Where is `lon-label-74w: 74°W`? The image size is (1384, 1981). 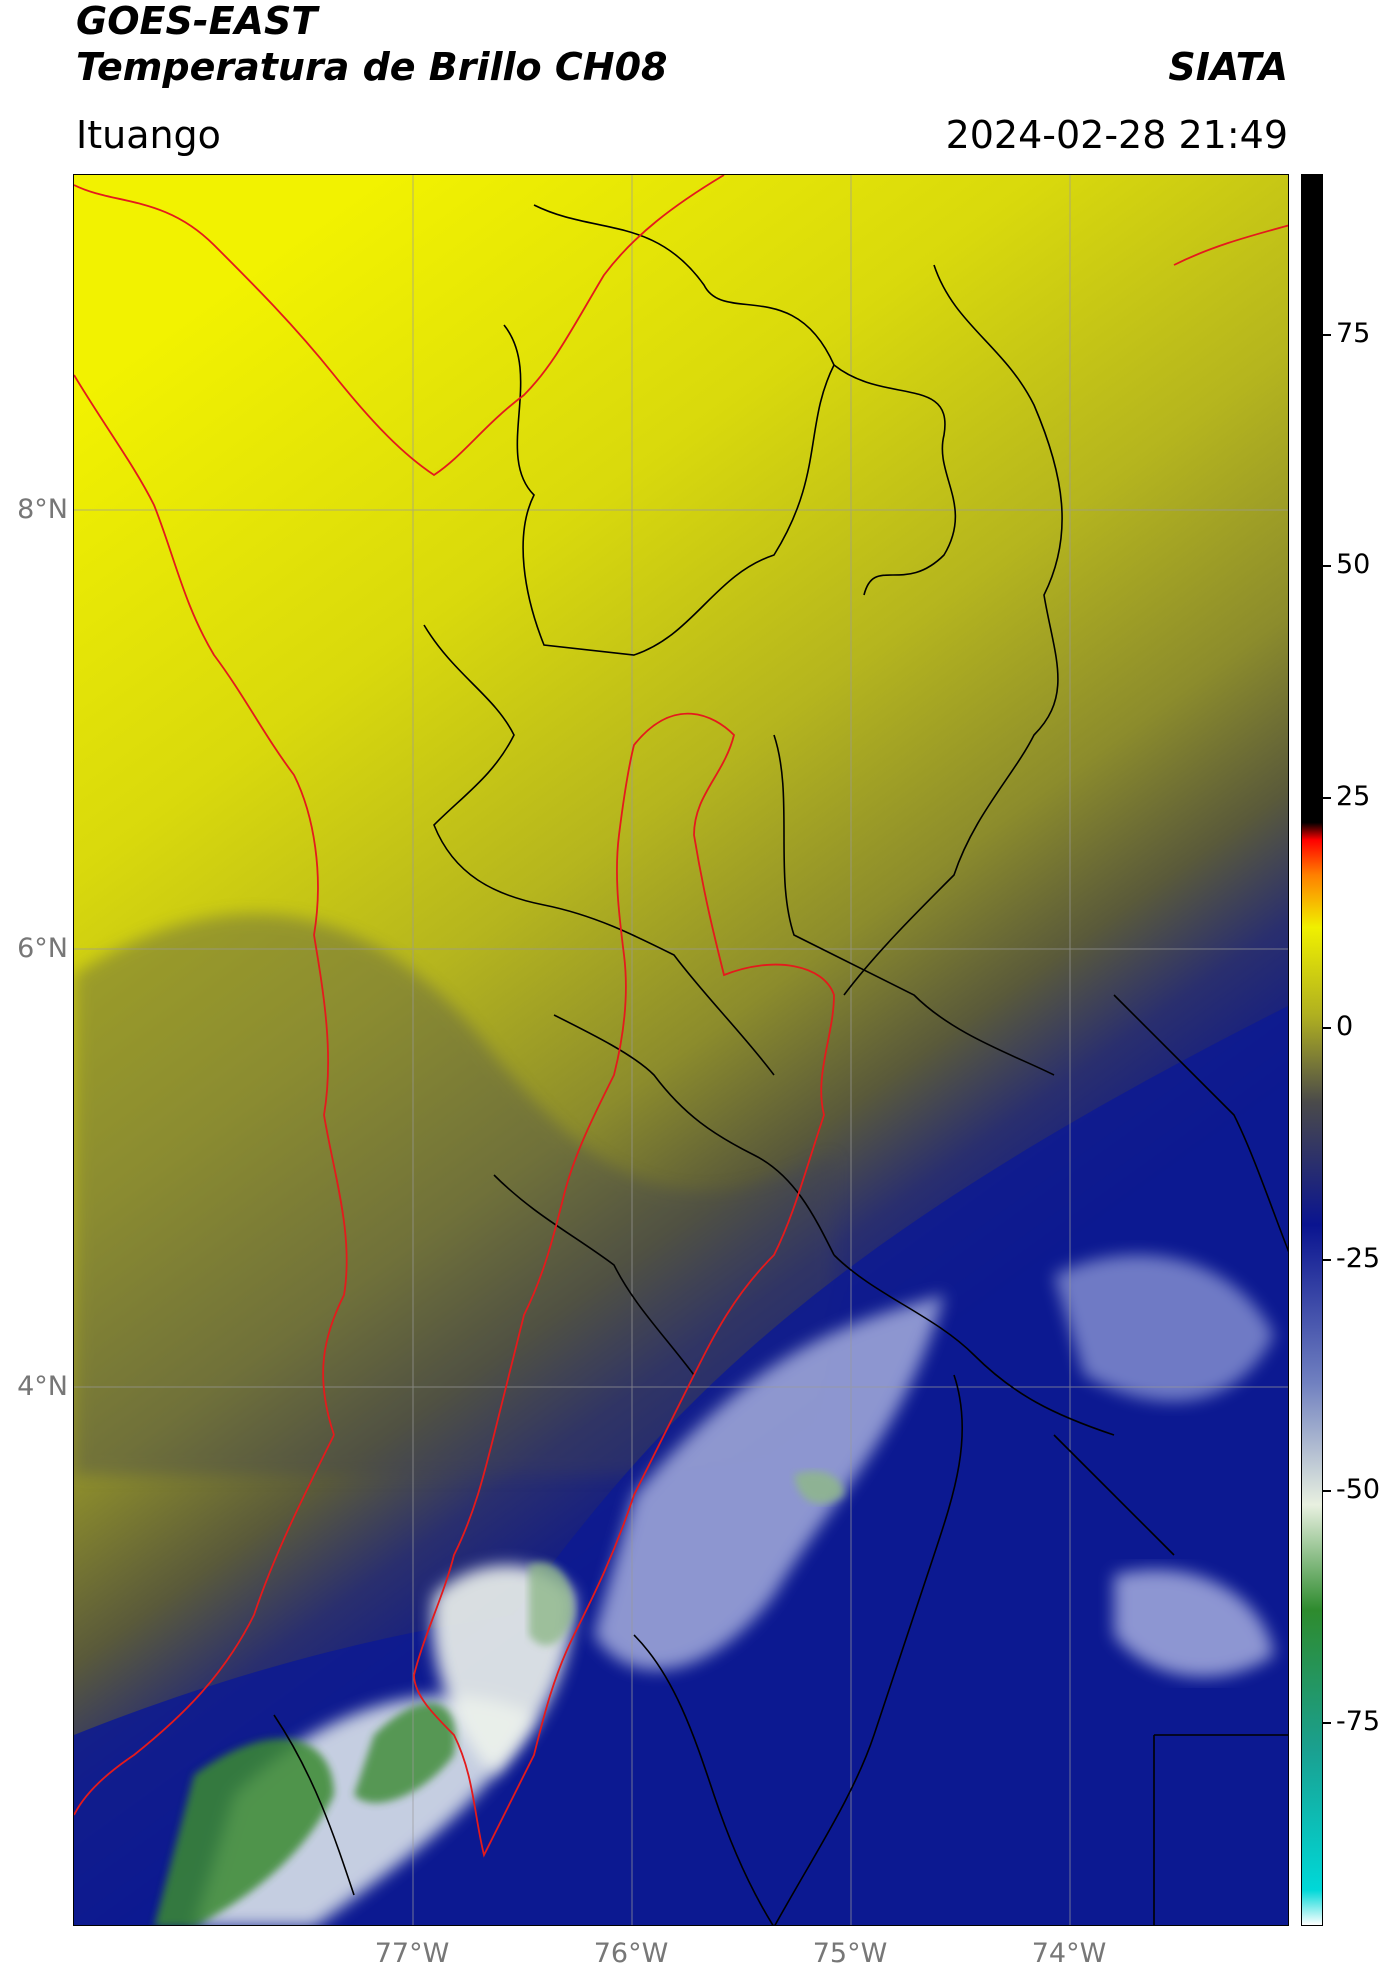 lon-label-74w: 74°W is located at coordinates (1069, 1953).